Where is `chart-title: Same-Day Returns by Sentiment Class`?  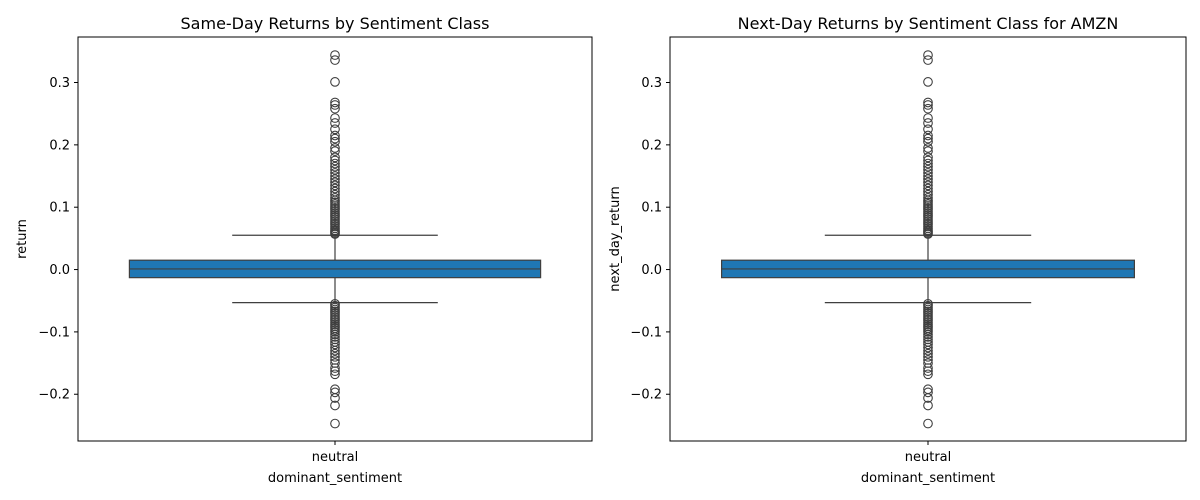
chart-title: Same-Day Returns by Sentiment Class is located at coordinates (335, 23).